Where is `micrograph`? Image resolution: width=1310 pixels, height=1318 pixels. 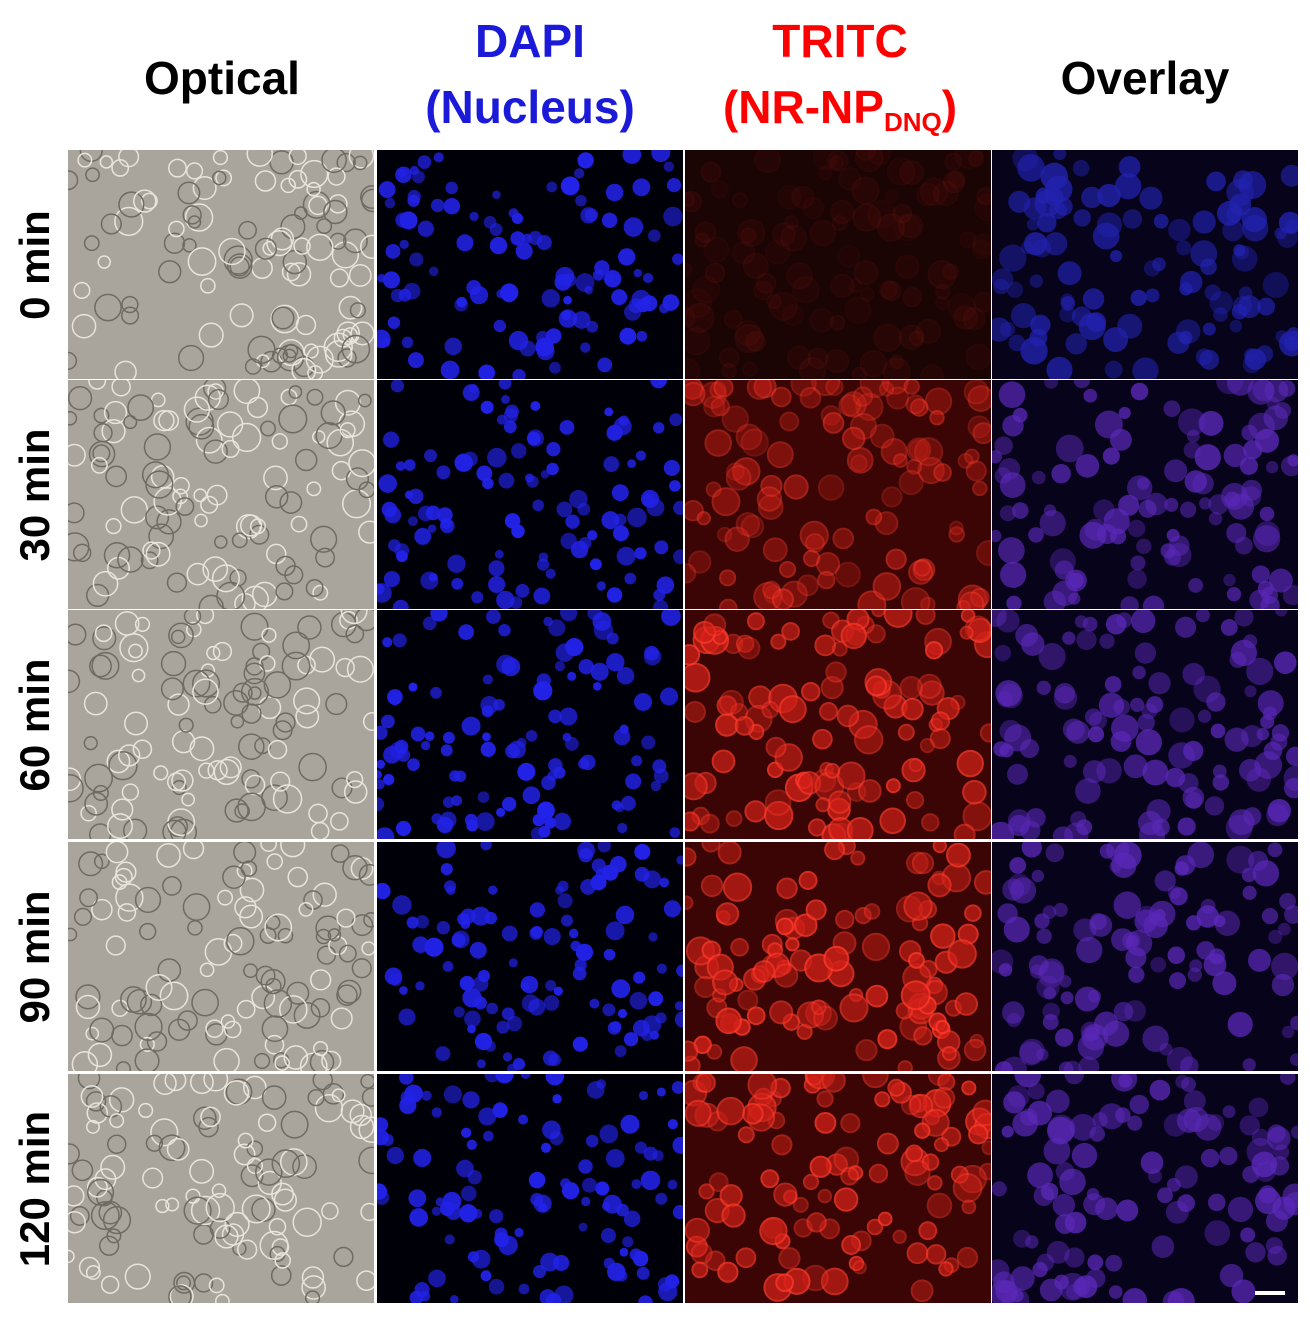 micrograph is located at coordinates (221, 724).